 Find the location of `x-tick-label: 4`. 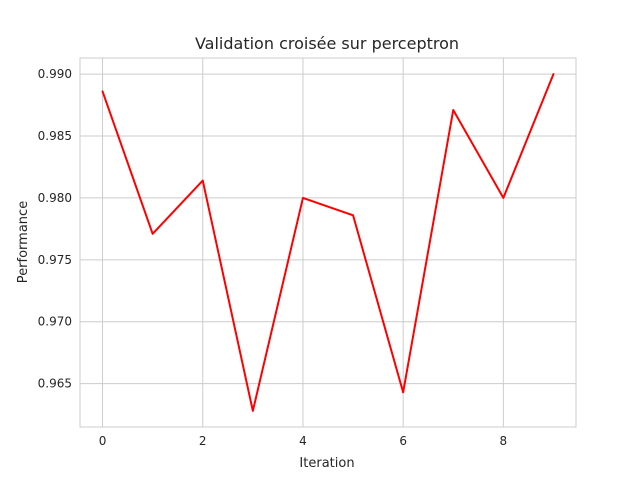

x-tick-label: 4 is located at coordinates (303, 441).